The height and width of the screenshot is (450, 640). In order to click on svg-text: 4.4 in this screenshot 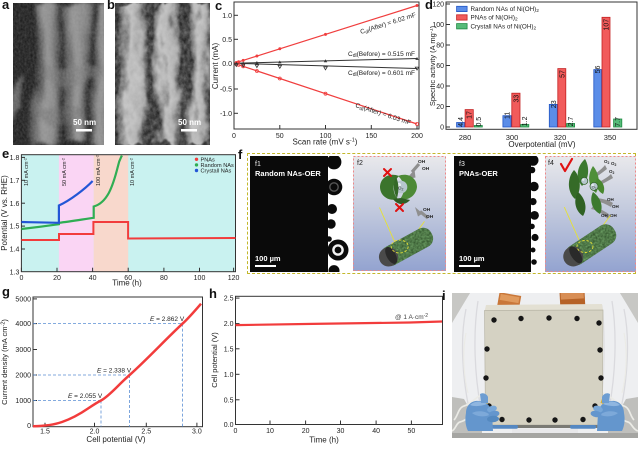, I will do `click(461, 122)`.